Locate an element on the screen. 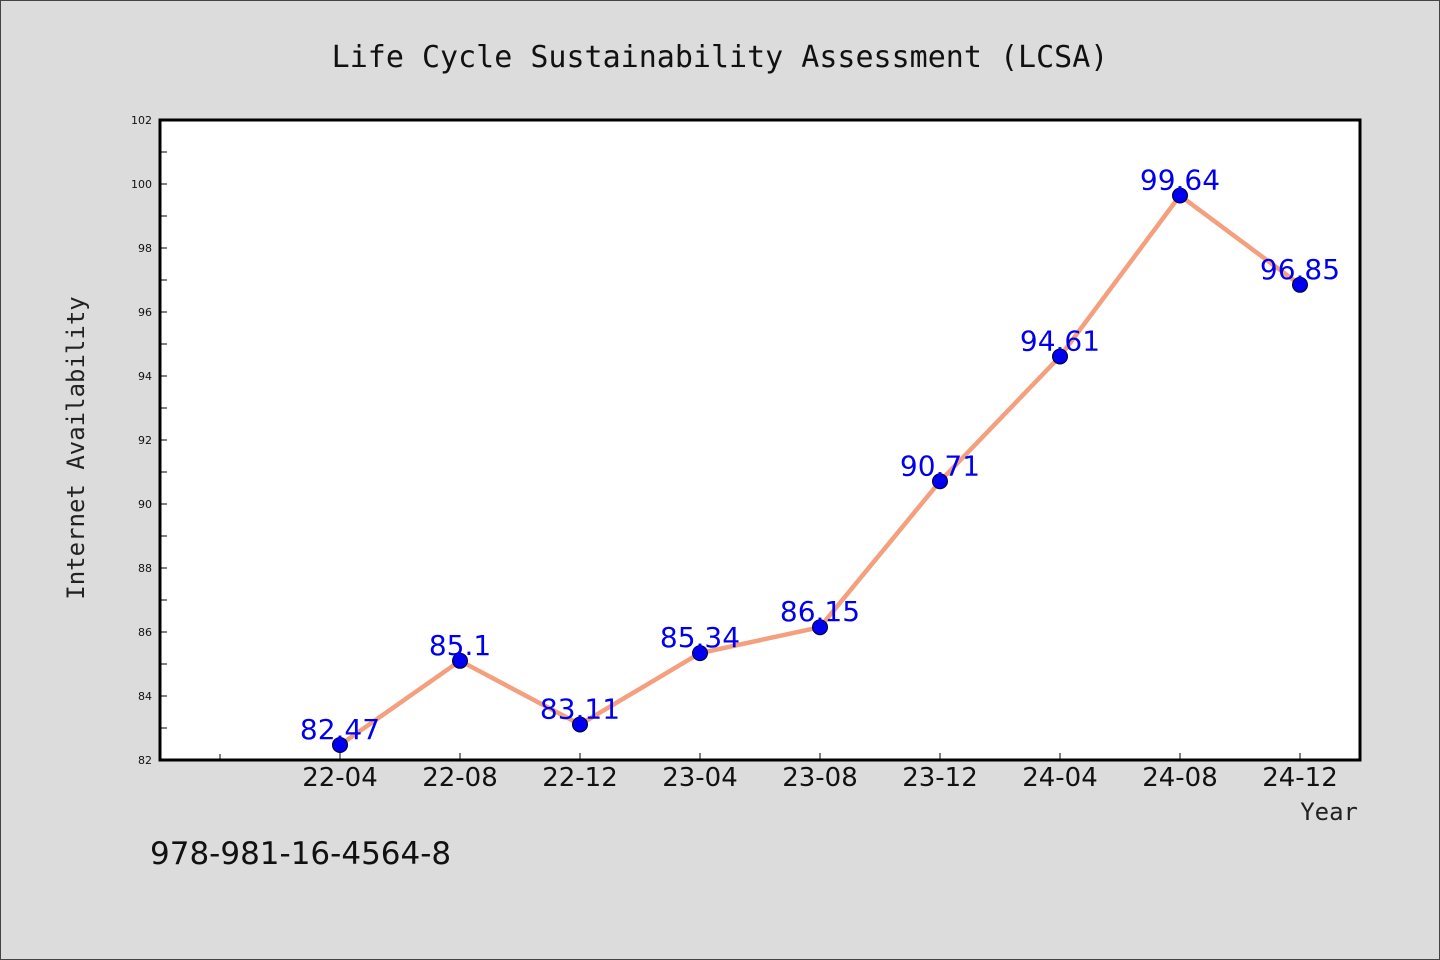 The height and width of the screenshot is (960, 1440). data-point-label: 82.47 is located at coordinates (340, 729).